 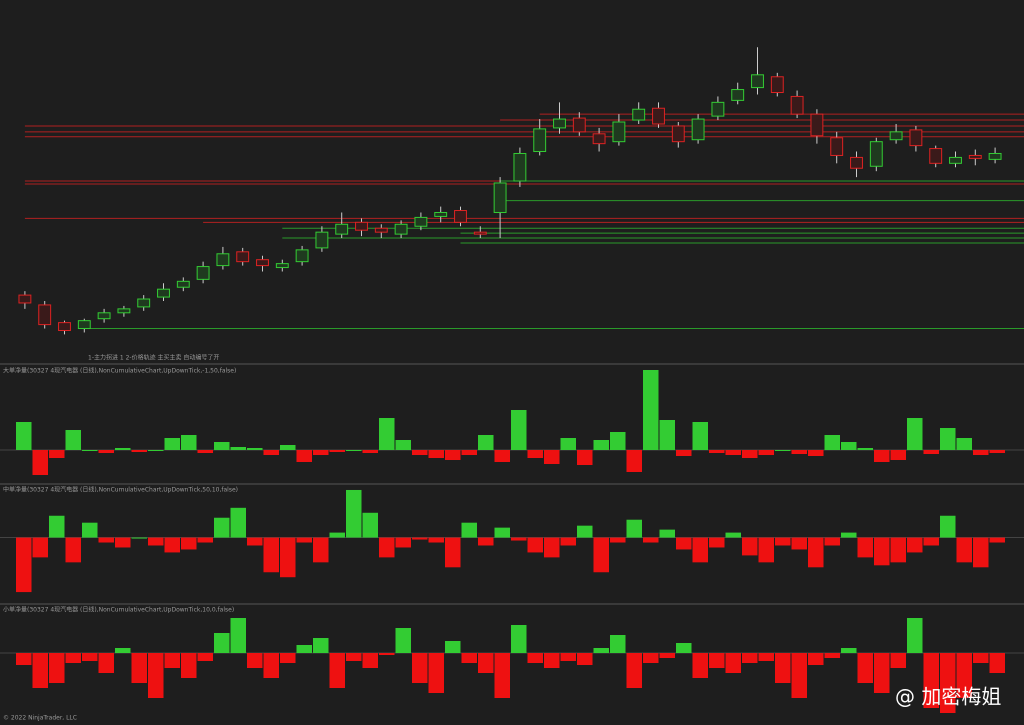 I want to click on watermark: @ 加密梅姐, so click(x=948, y=697).